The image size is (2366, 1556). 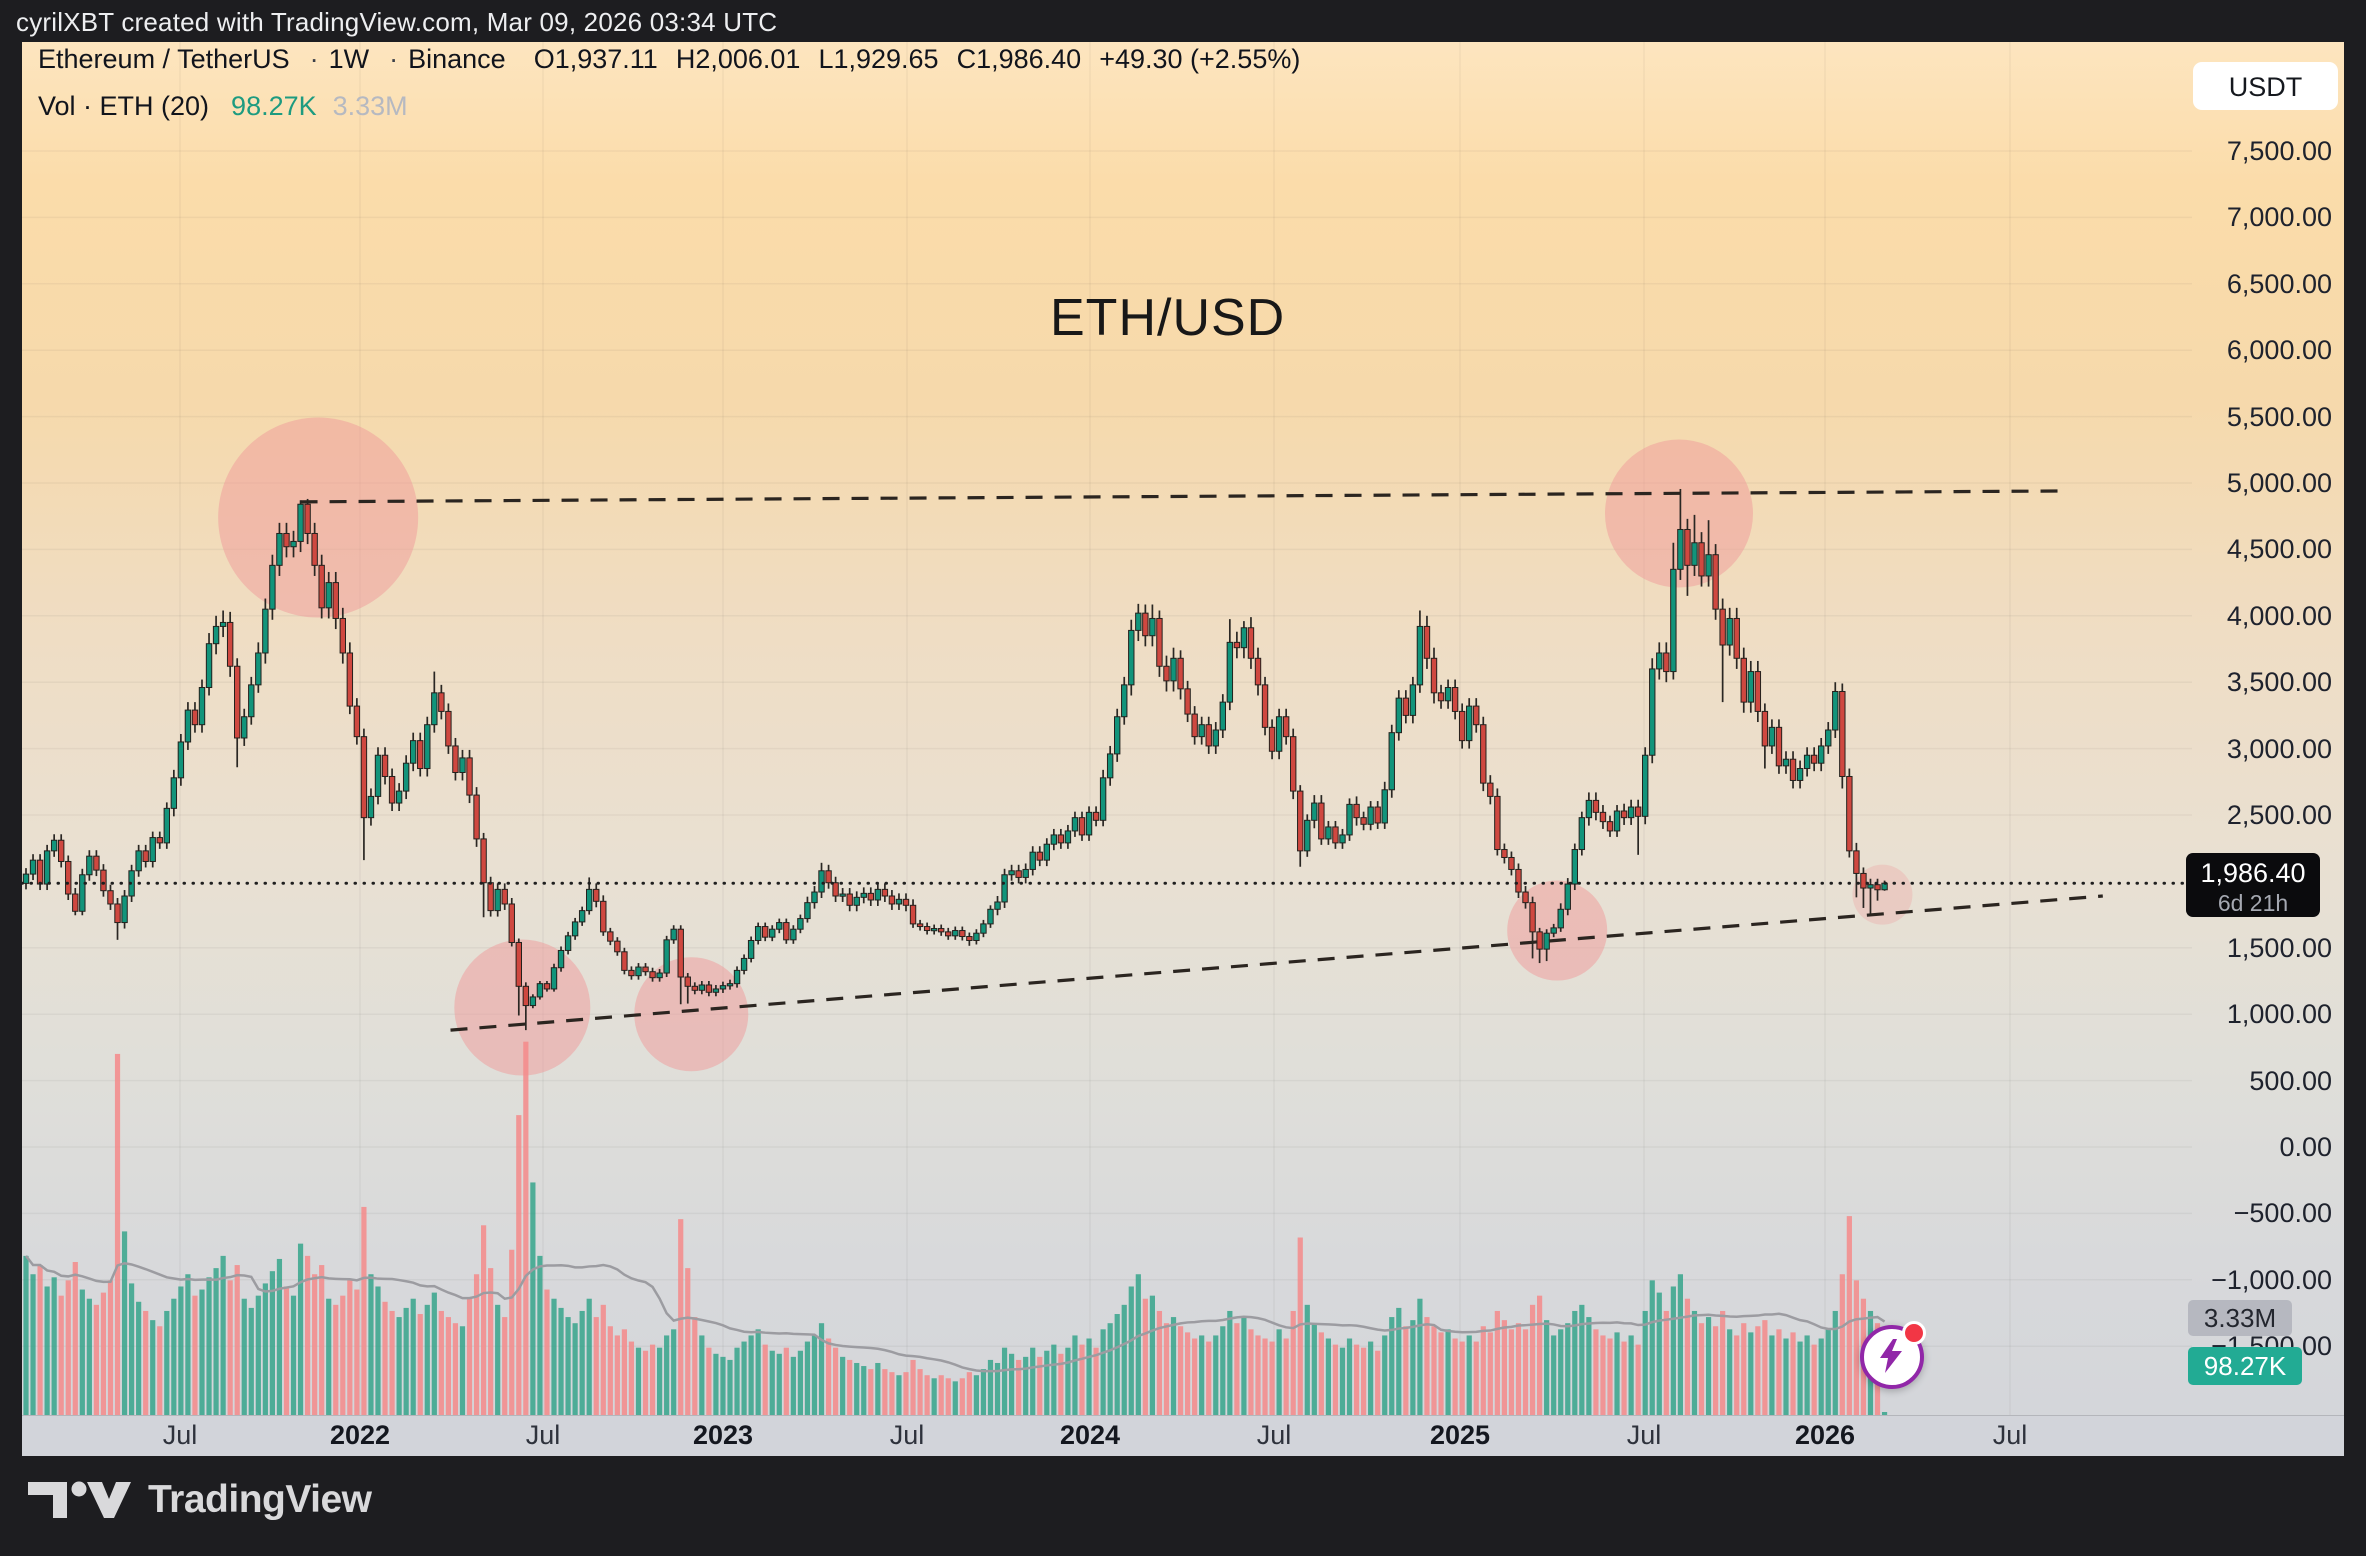 What do you see at coordinates (1893, 1355) in the screenshot?
I see `lightning-icon-button` at bounding box center [1893, 1355].